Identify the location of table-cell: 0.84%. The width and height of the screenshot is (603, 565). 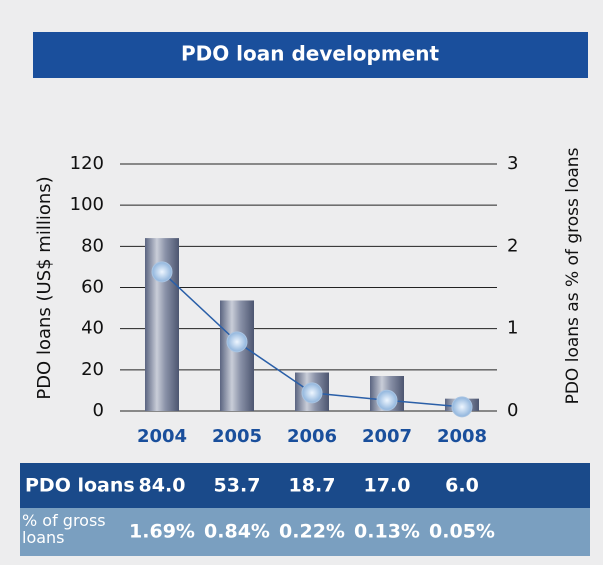
(237, 532).